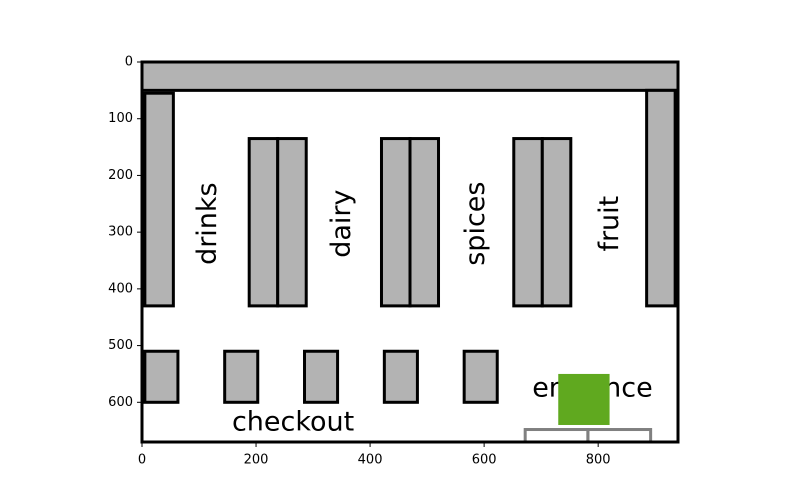 Image resolution: width=800 pixels, height=500 pixels. Describe the element at coordinates (120, 288) in the screenshot. I see `y-tick-label-400: 400` at that location.